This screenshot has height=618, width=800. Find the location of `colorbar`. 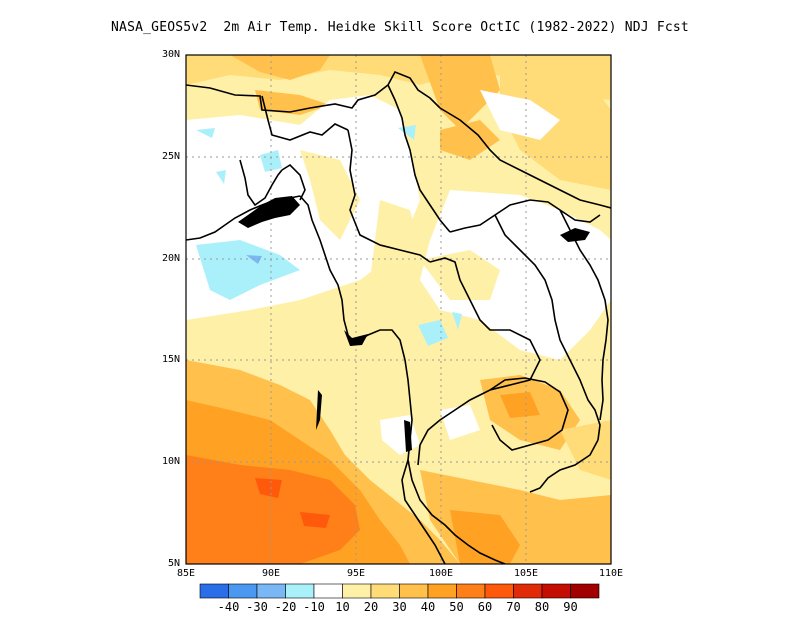

colorbar is located at coordinates (399, 591).